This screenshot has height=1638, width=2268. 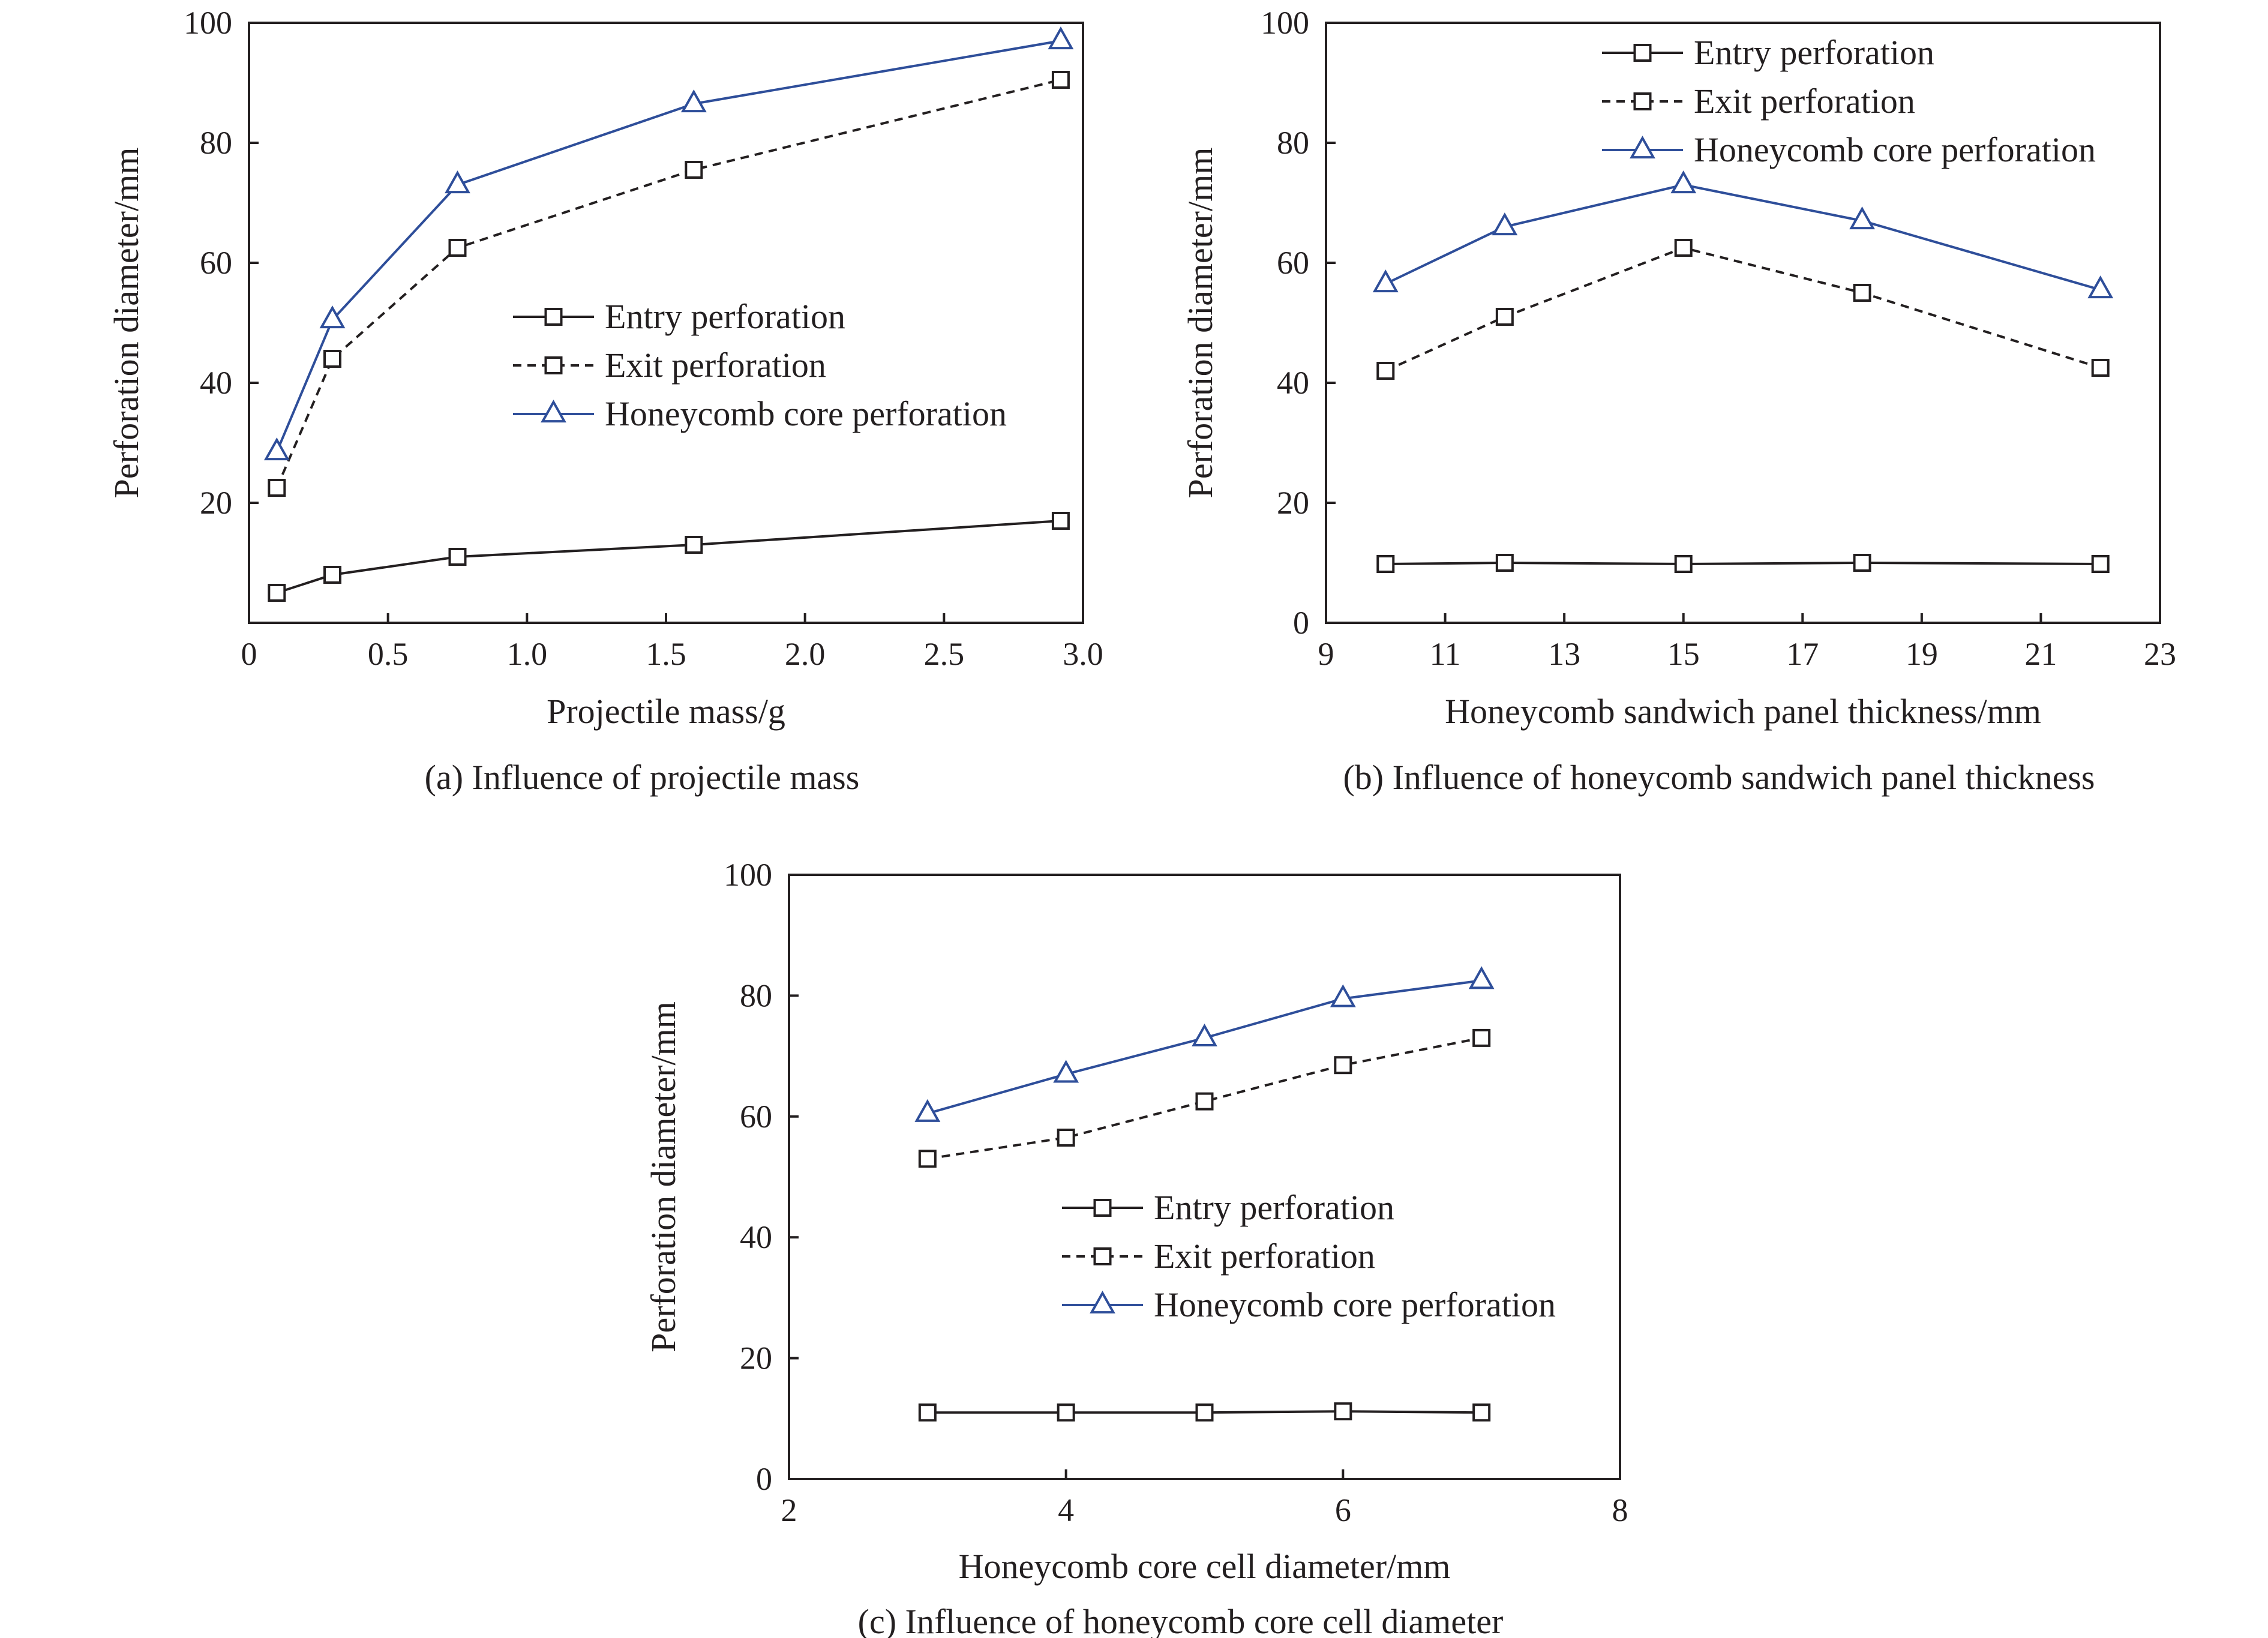 What do you see at coordinates (643, 778) in the screenshot?
I see `figure-caption: (a) Influence of projectile mass` at bounding box center [643, 778].